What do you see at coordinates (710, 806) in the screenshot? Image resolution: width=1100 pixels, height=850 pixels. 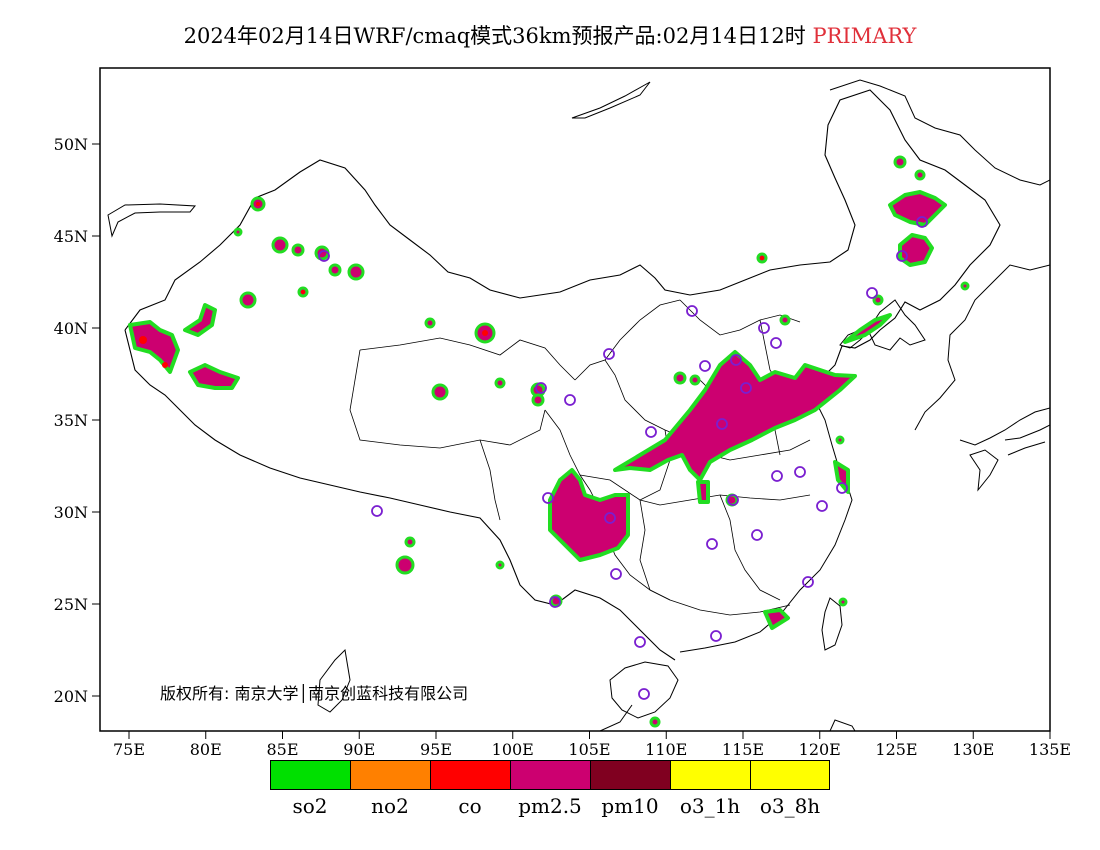 I see `legend-label: o3_1h` at bounding box center [710, 806].